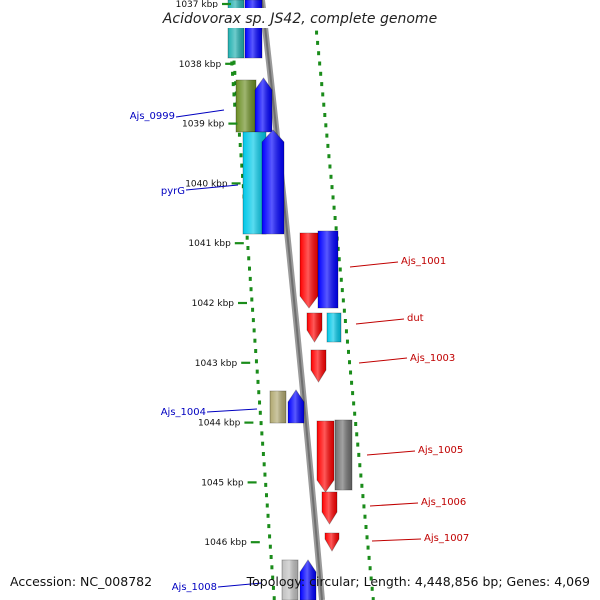  I want to click on title-backdrop, so click(300, 18).